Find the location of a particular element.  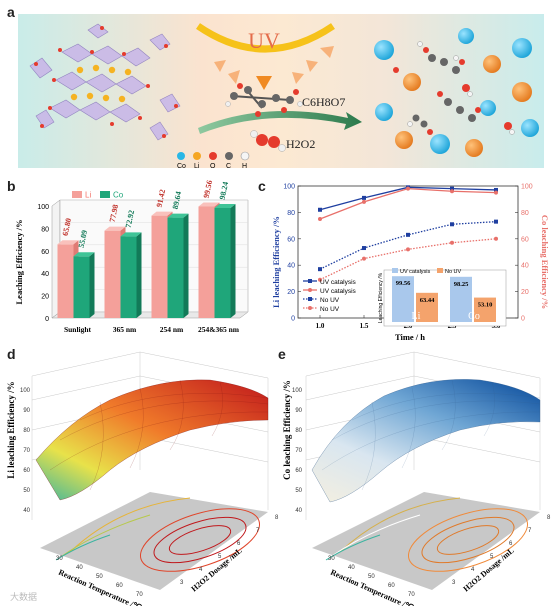

b-ytick-label: 60 is located at coordinates (45, 252).